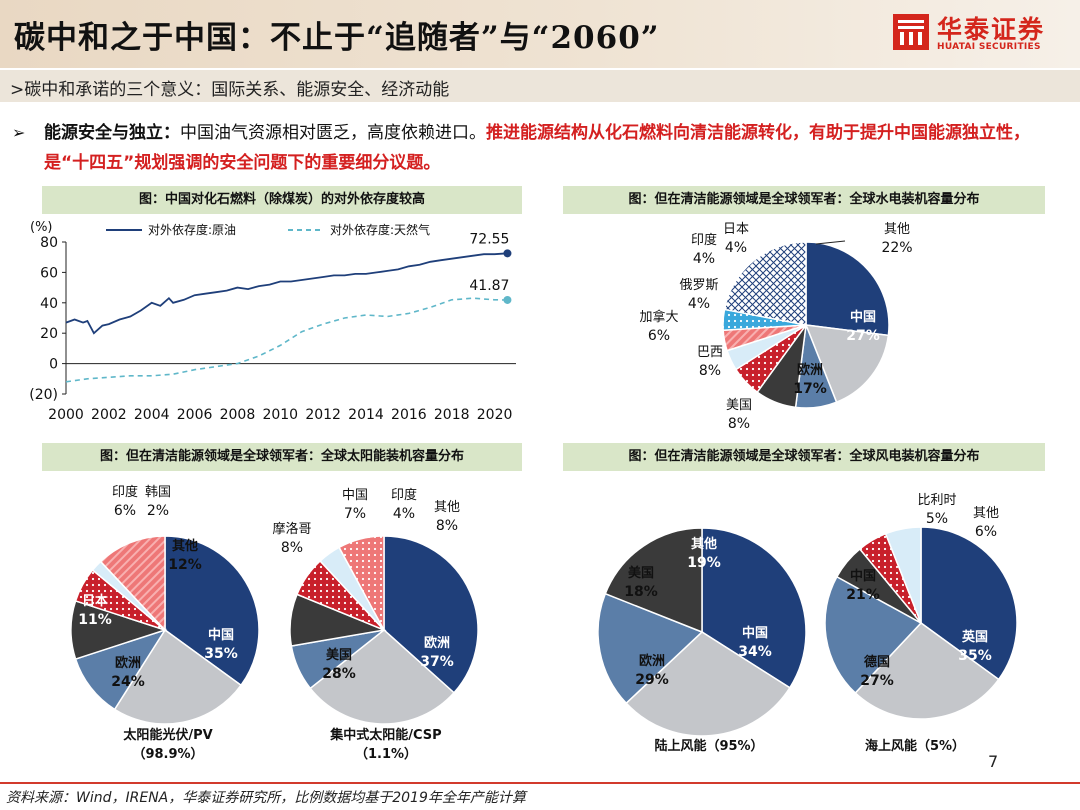  Describe the element at coordinates (507, 299) in the screenshot. I see `endpoint-marker-gas` at that location.